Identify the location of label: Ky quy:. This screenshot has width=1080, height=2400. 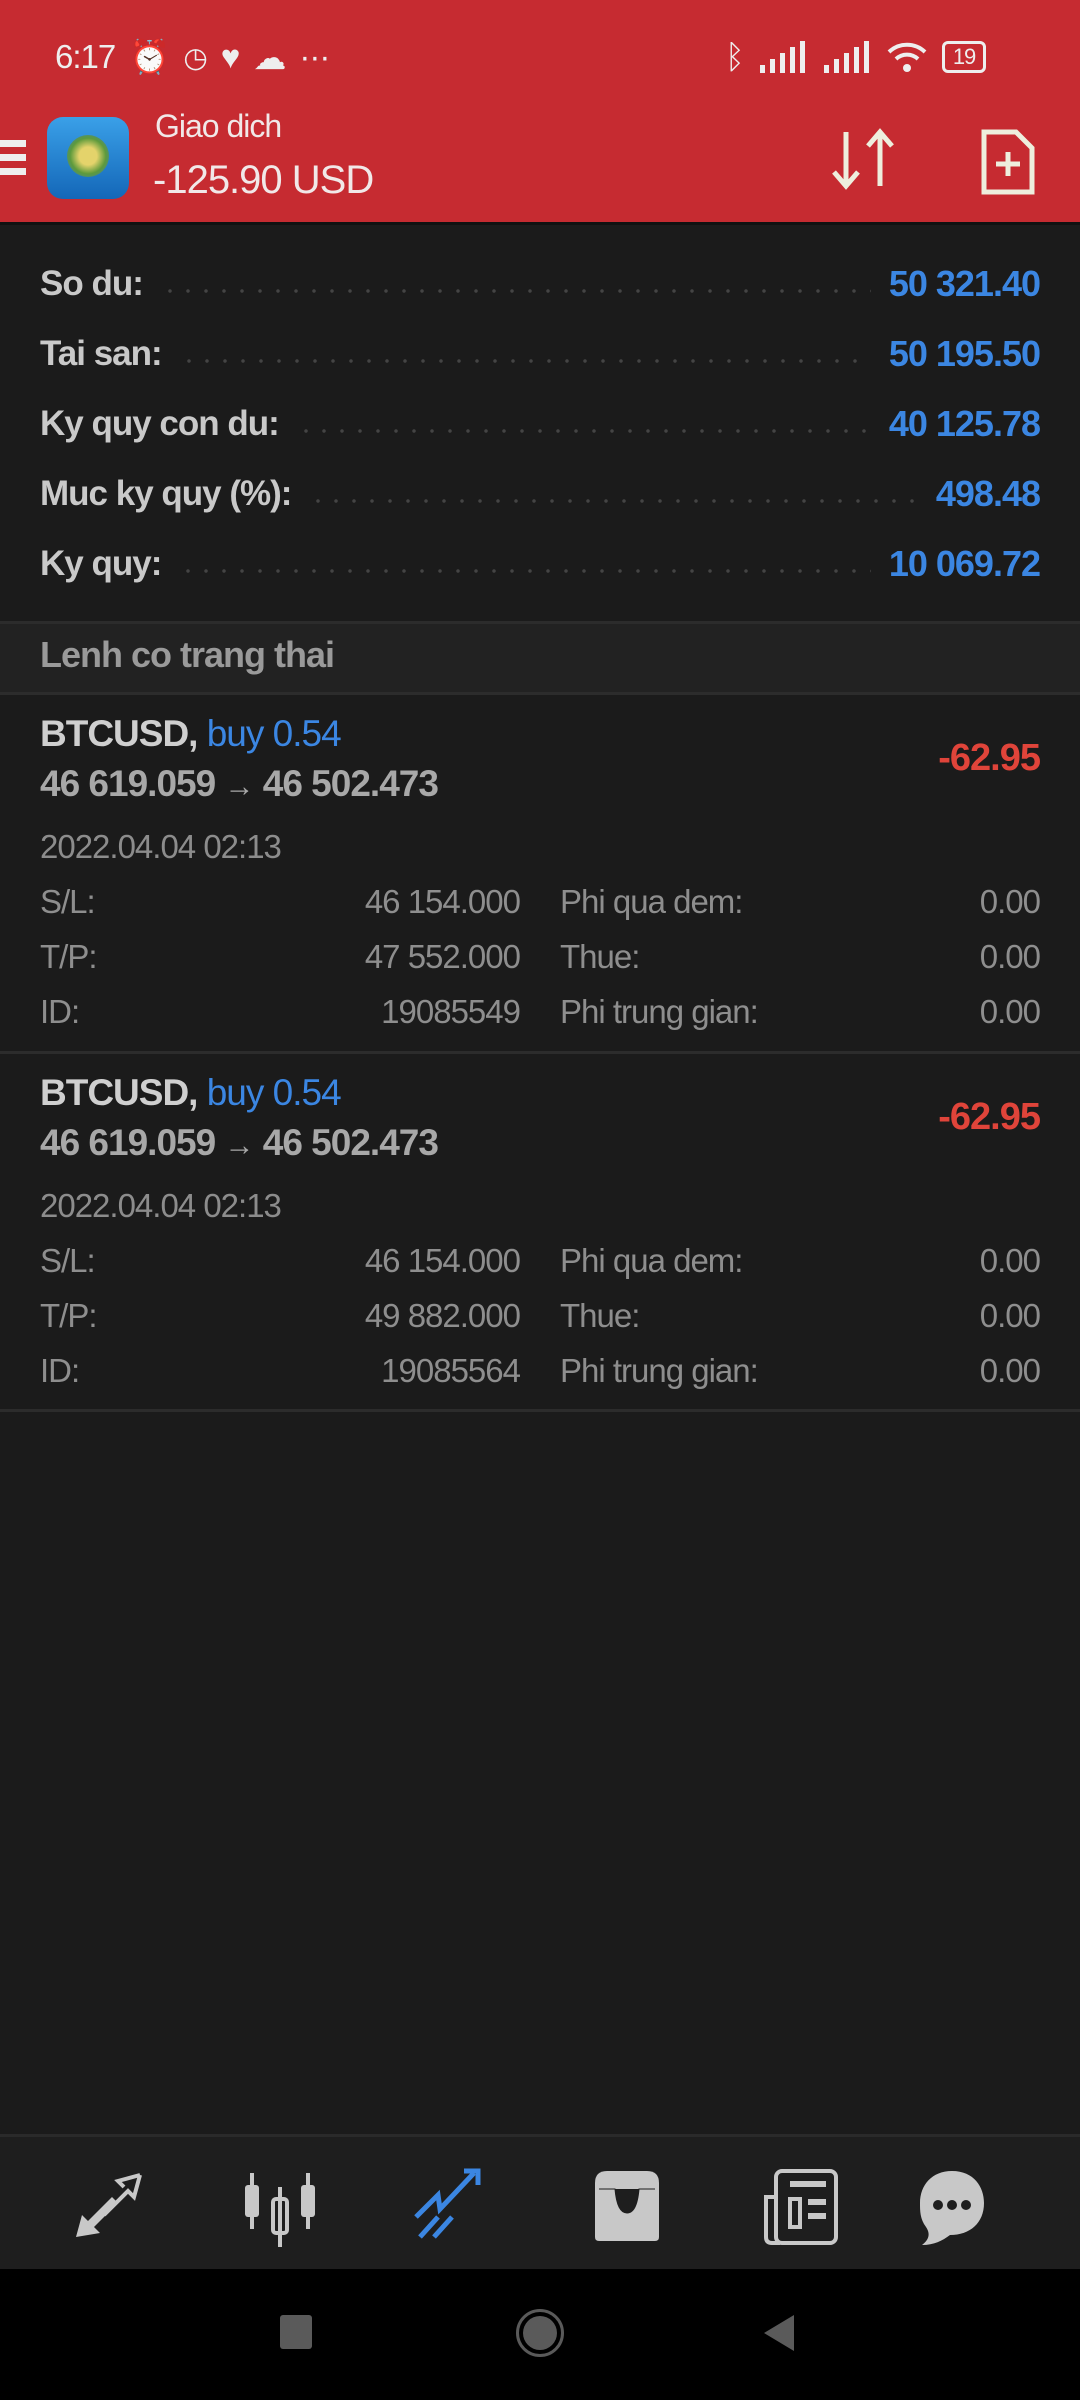
(101, 563).